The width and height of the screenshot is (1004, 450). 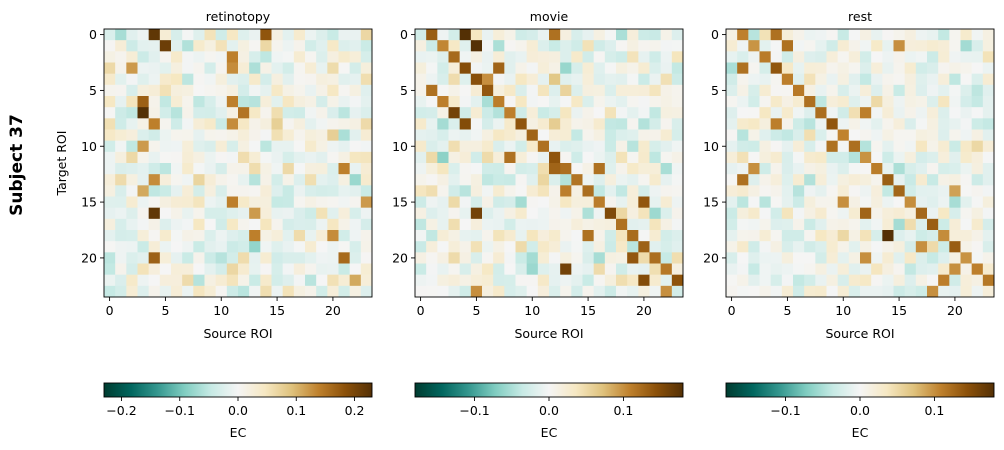 What do you see at coordinates (89, 146) in the screenshot?
I see `y-tick-label: 10` at bounding box center [89, 146].